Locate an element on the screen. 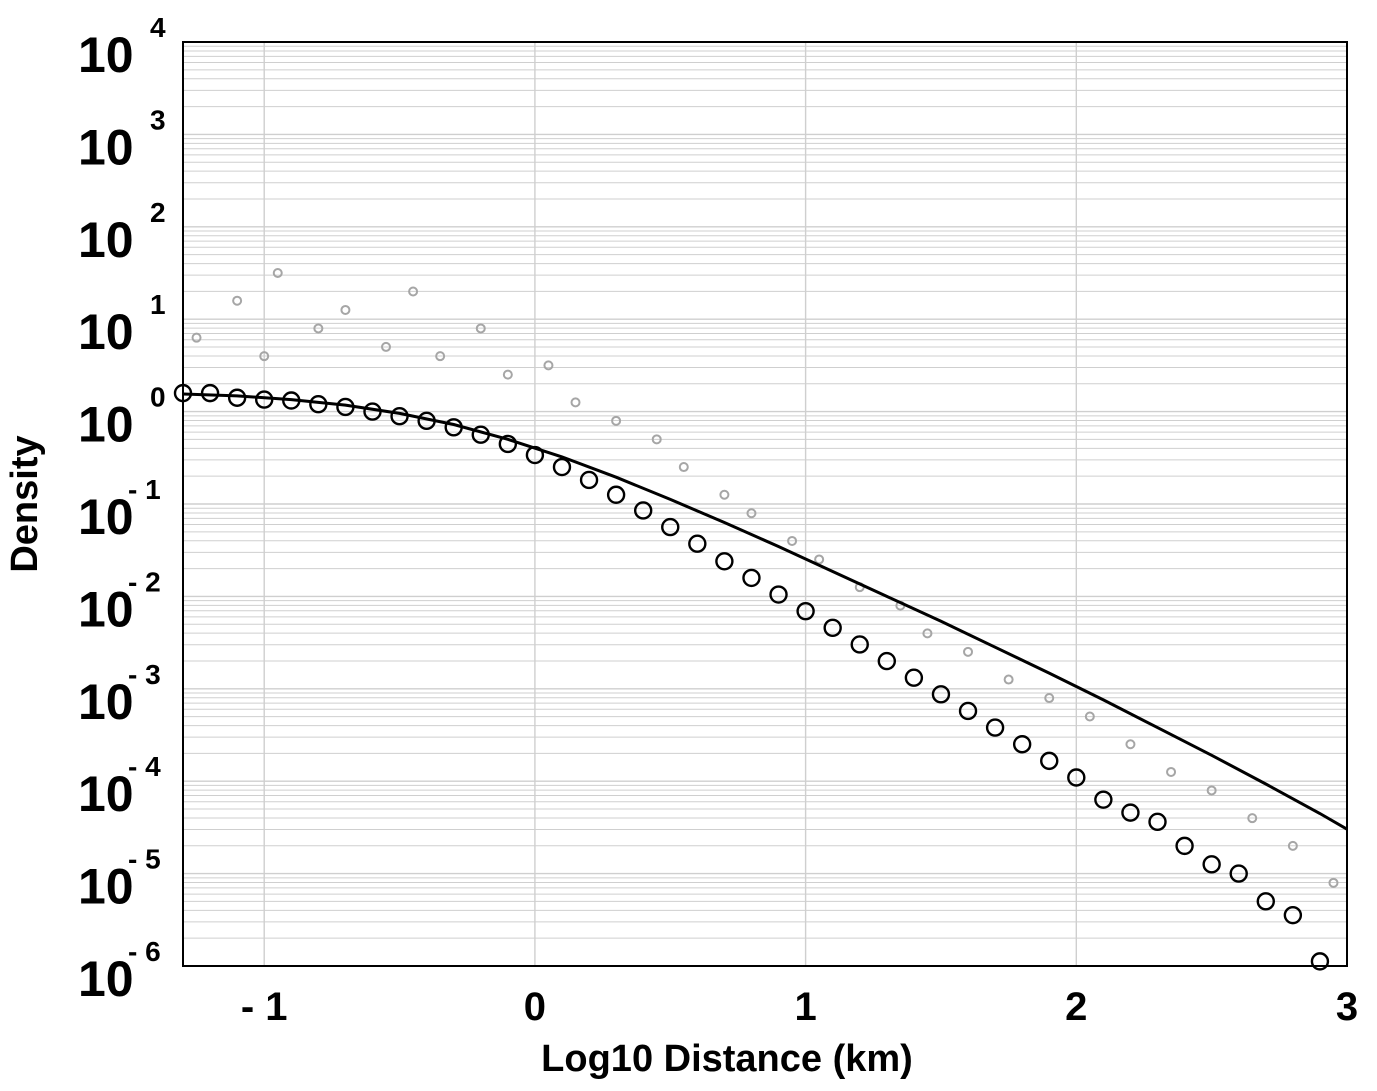  x-tick-label: 1 is located at coordinates (805, 1007).